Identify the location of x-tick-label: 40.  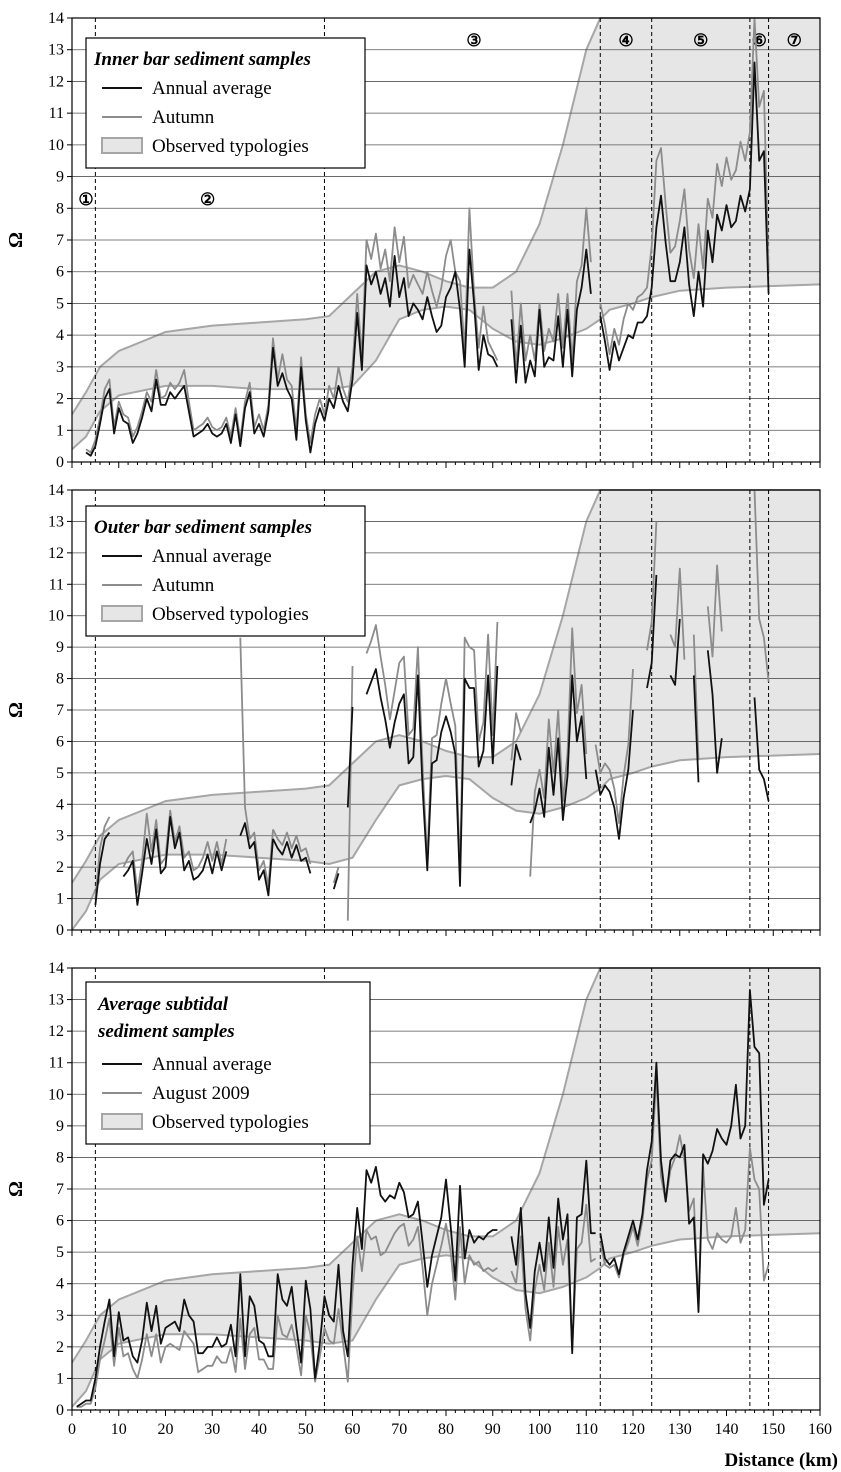
(259, 1429).